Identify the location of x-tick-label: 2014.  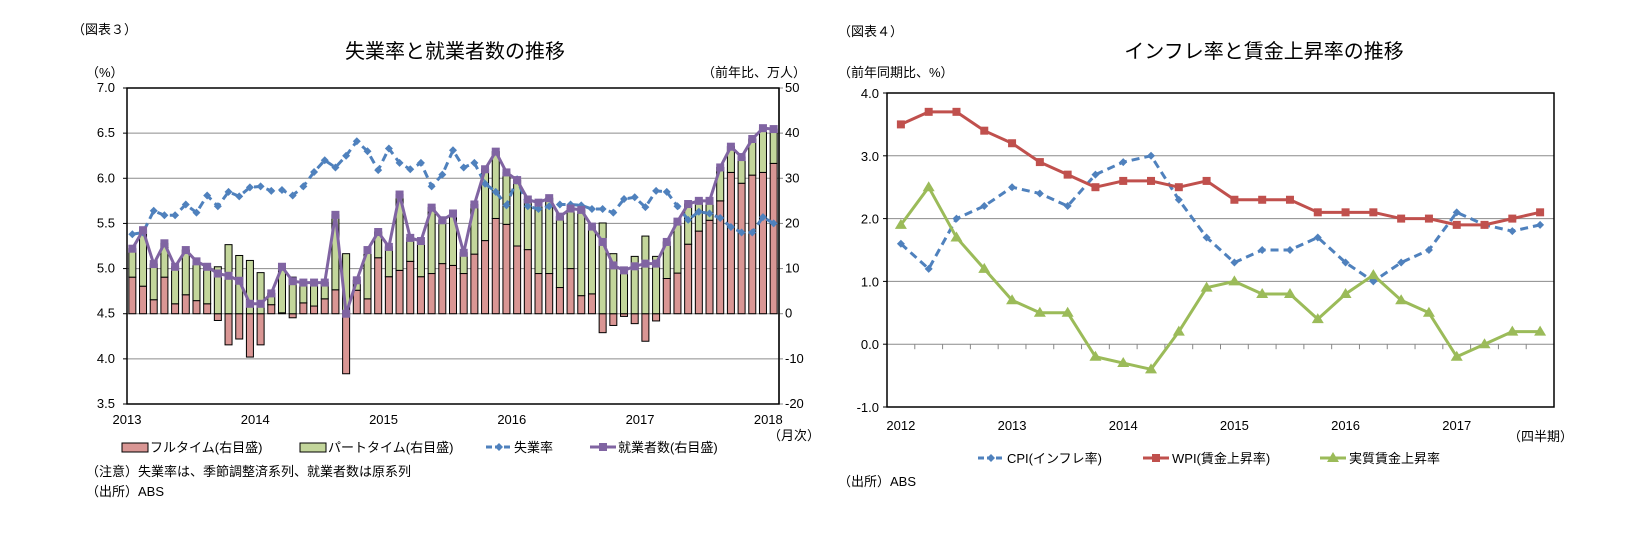
(1123, 425).